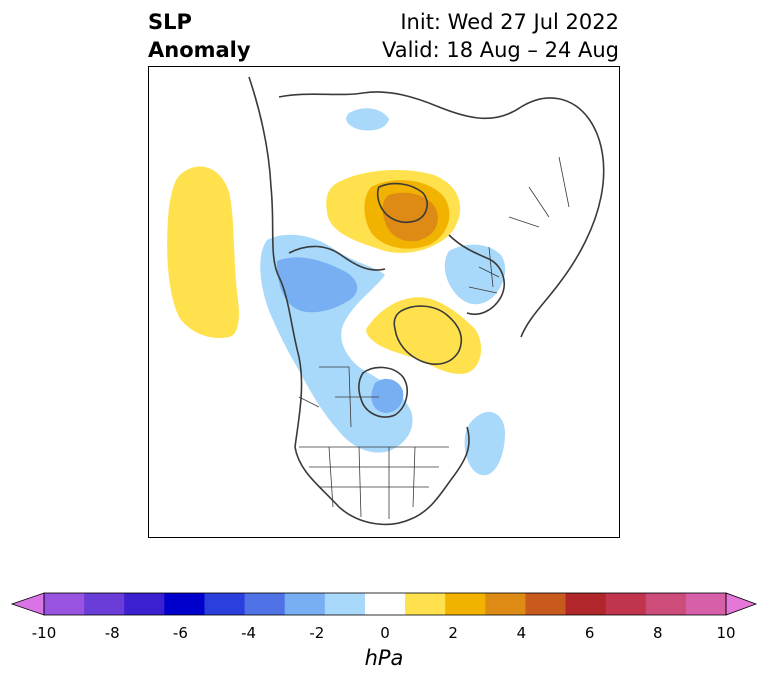 The height and width of the screenshot is (684, 768). I want to click on eurasia-arctic-max, so click(410, 217).